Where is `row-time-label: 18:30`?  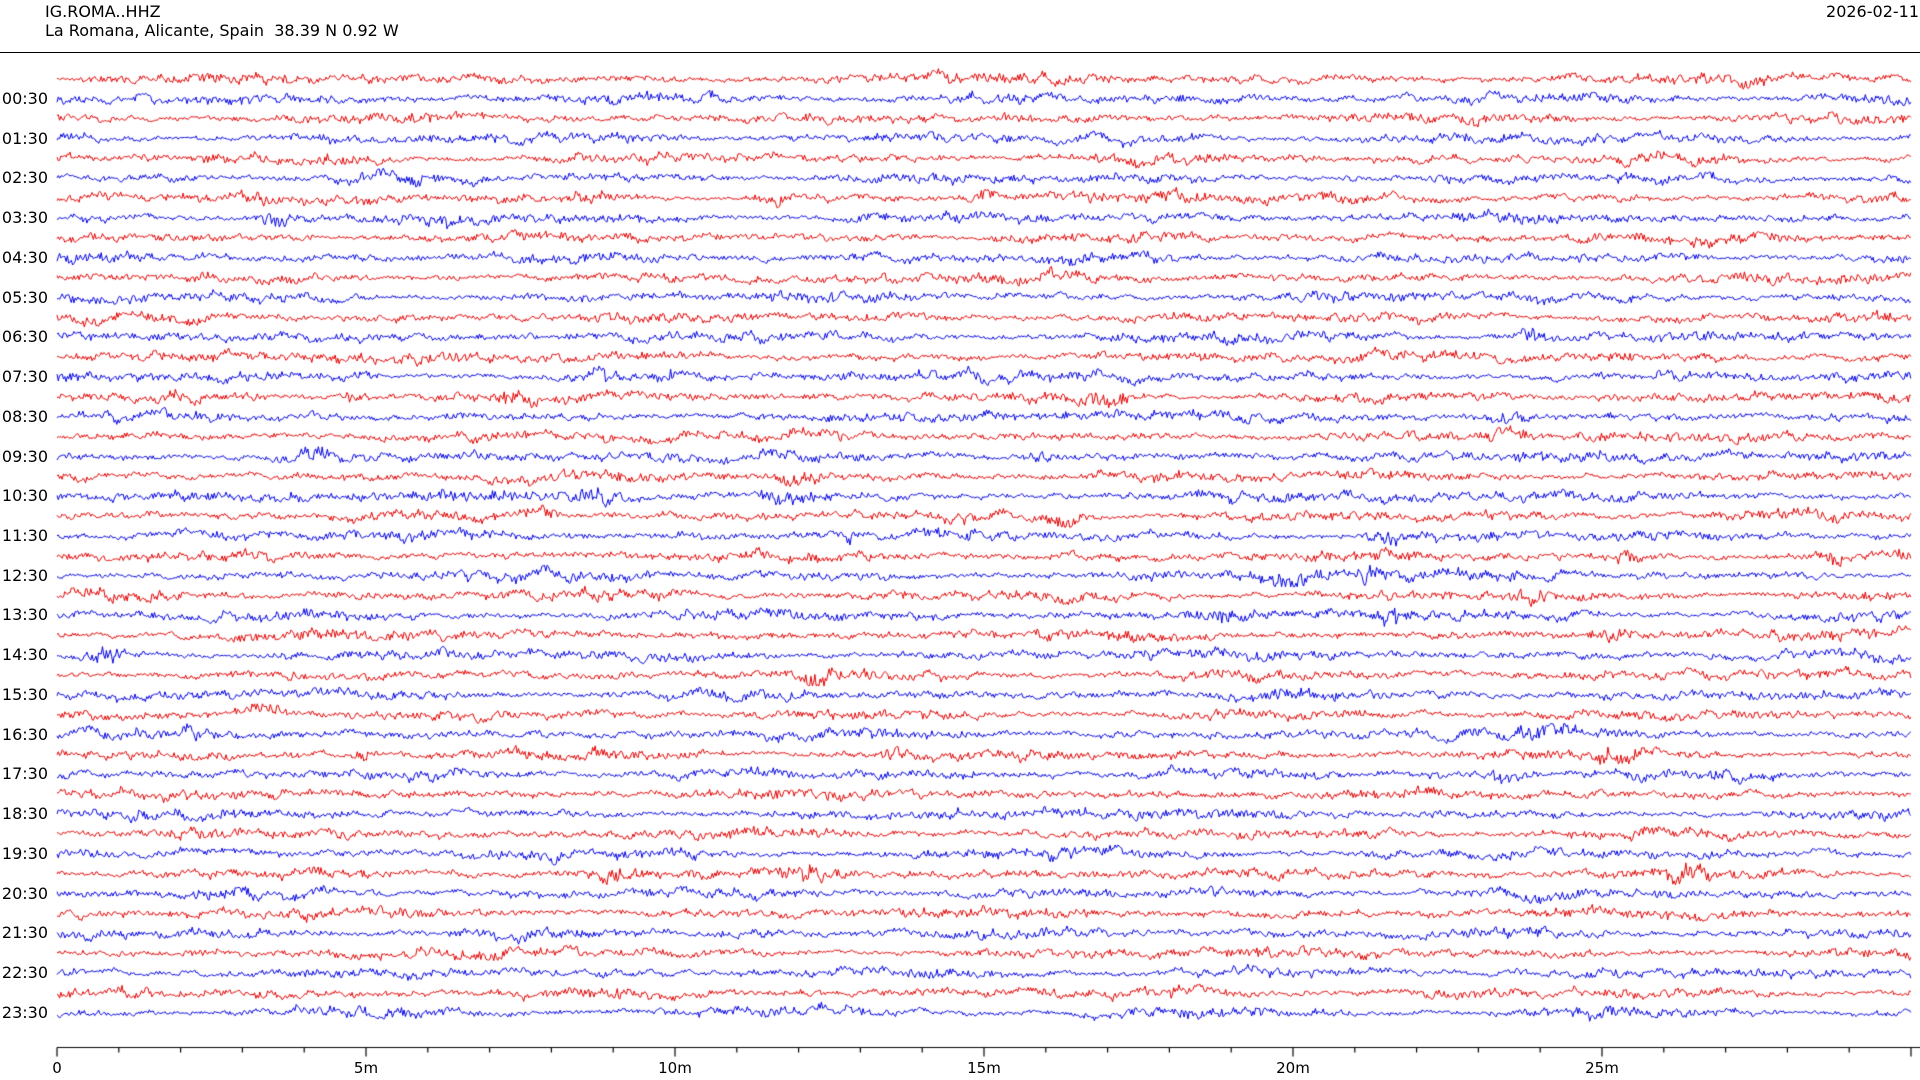
row-time-label: 18:30 is located at coordinates (24, 814).